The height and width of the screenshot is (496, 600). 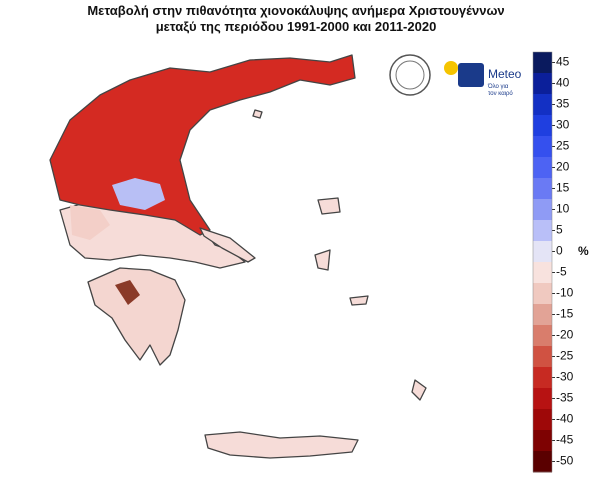 What do you see at coordinates (138, 194) in the screenshot?
I see `plain-area` at bounding box center [138, 194].